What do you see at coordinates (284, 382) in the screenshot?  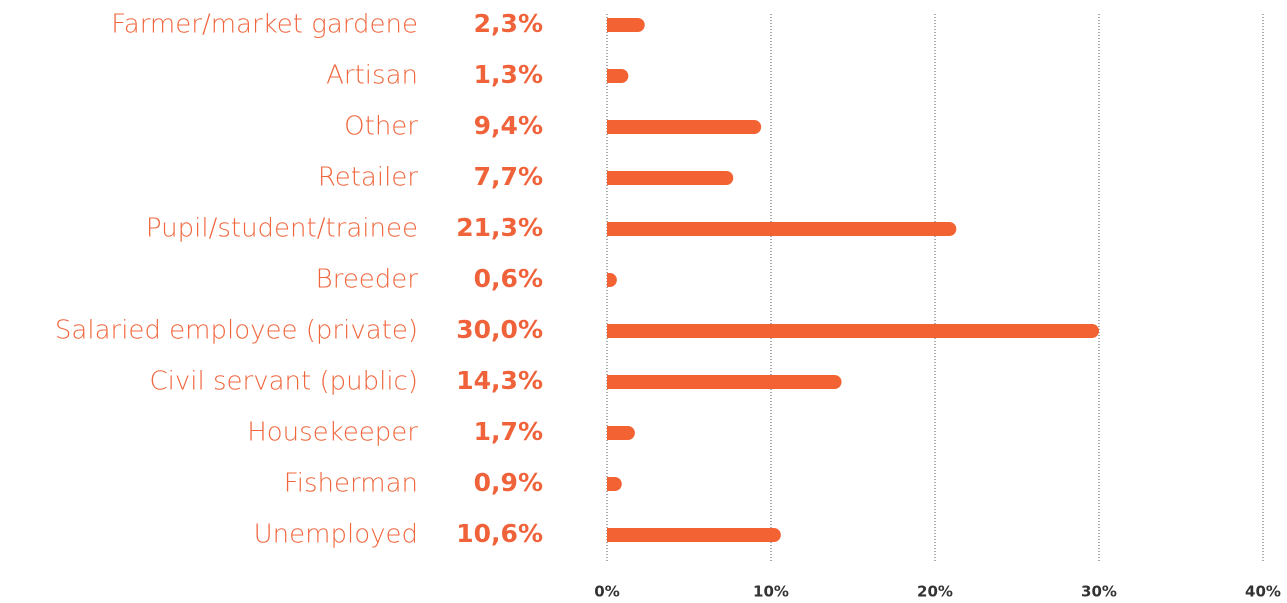 I see `category-label: Civil servant (public)` at bounding box center [284, 382].